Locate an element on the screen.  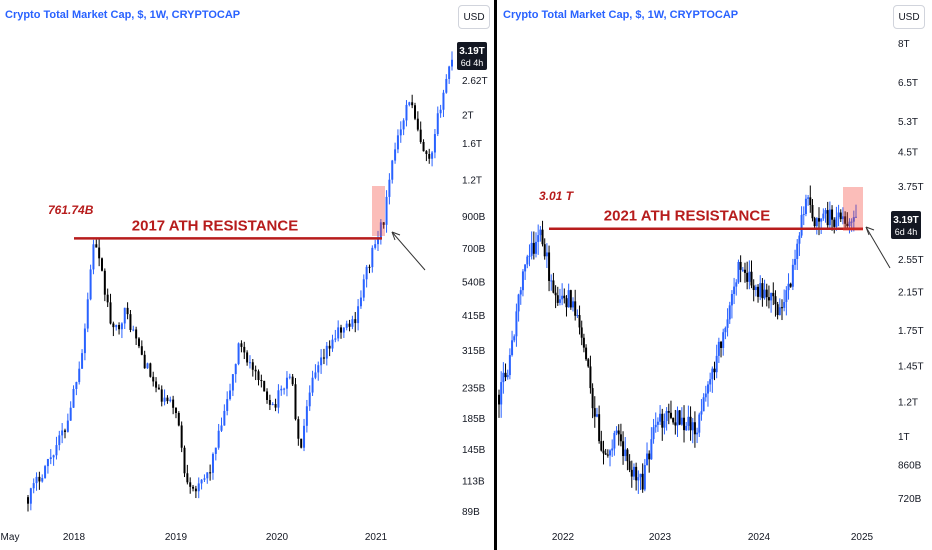
pointer-arrow is located at coordinates (878, 247).